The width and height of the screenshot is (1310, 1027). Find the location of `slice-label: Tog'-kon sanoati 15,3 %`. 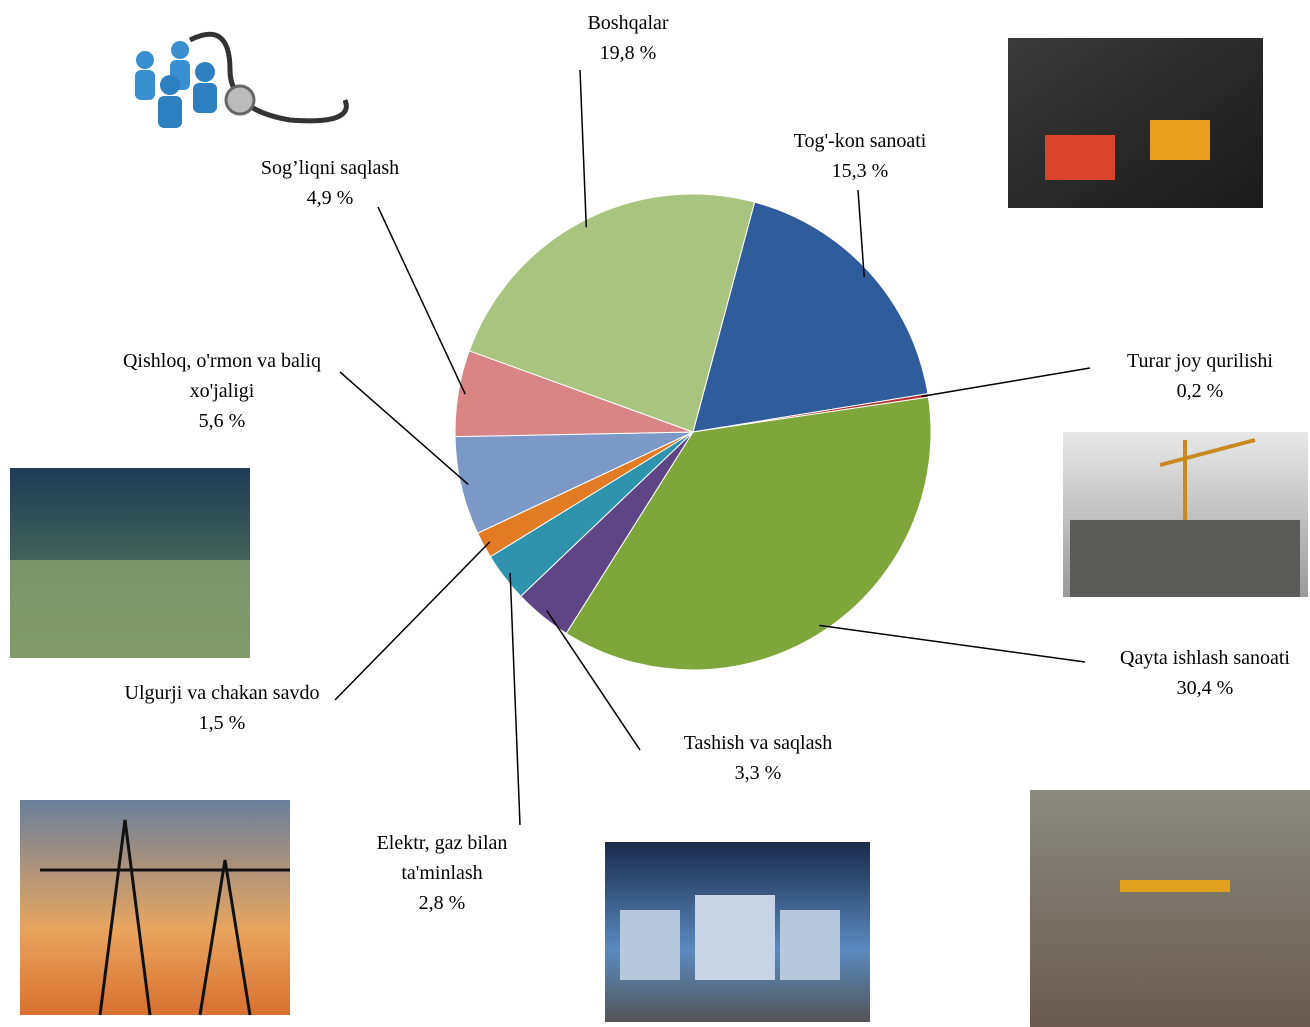

slice-label: Tog'-kon sanoati 15,3 % is located at coordinates (860, 156).